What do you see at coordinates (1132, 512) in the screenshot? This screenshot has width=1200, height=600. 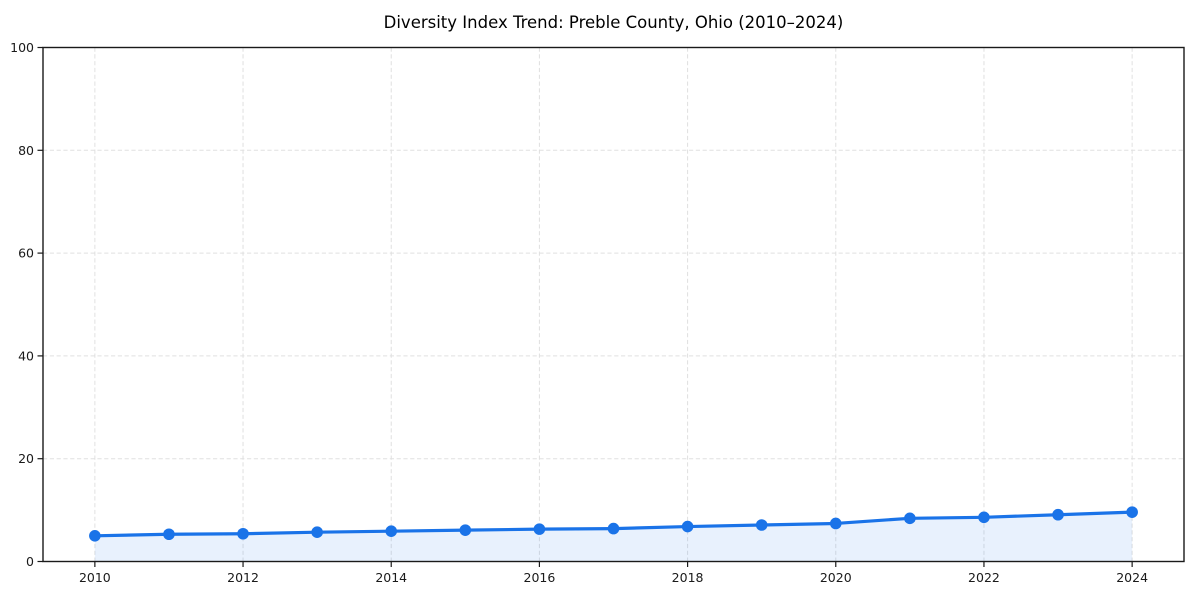 I see `data-point-2024` at bounding box center [1132, 512].